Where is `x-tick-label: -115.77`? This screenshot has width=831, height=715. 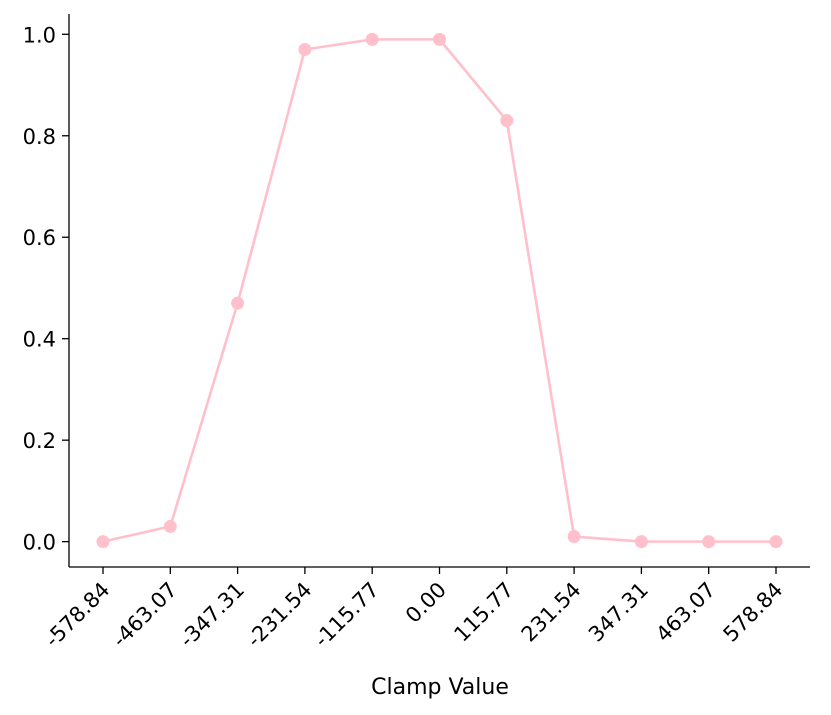
x-tick-label: -115.77 is located at coordinates (346, 615).